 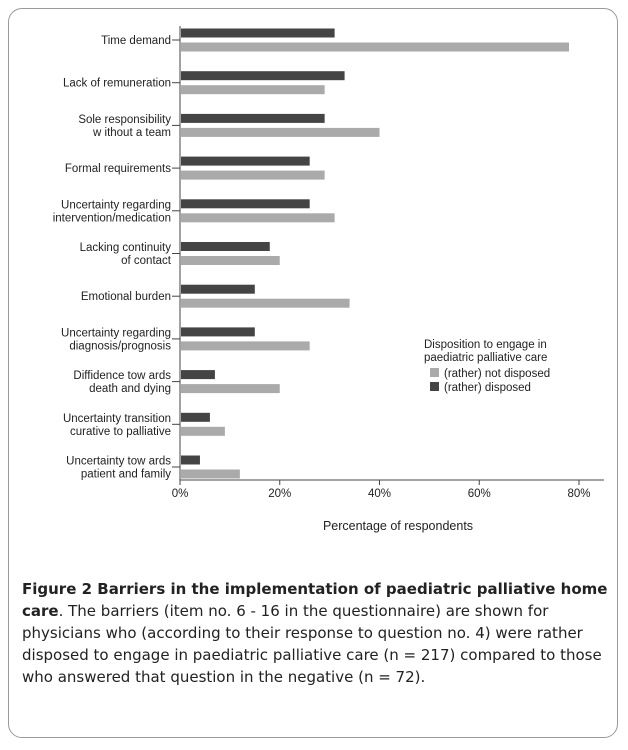 What do you see at coordinates (180, 494) in the screenshot?
I see `x-tick-label: 0%` at bounding box center [180, 494].